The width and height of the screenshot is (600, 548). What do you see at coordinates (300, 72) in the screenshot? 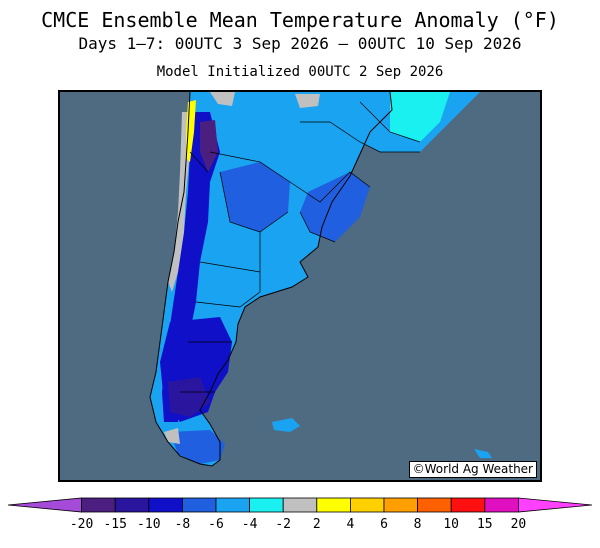
I see `model-init-label: Model Initialized 00UTC 2 Sep 2026` at bounding box center [300, 72].